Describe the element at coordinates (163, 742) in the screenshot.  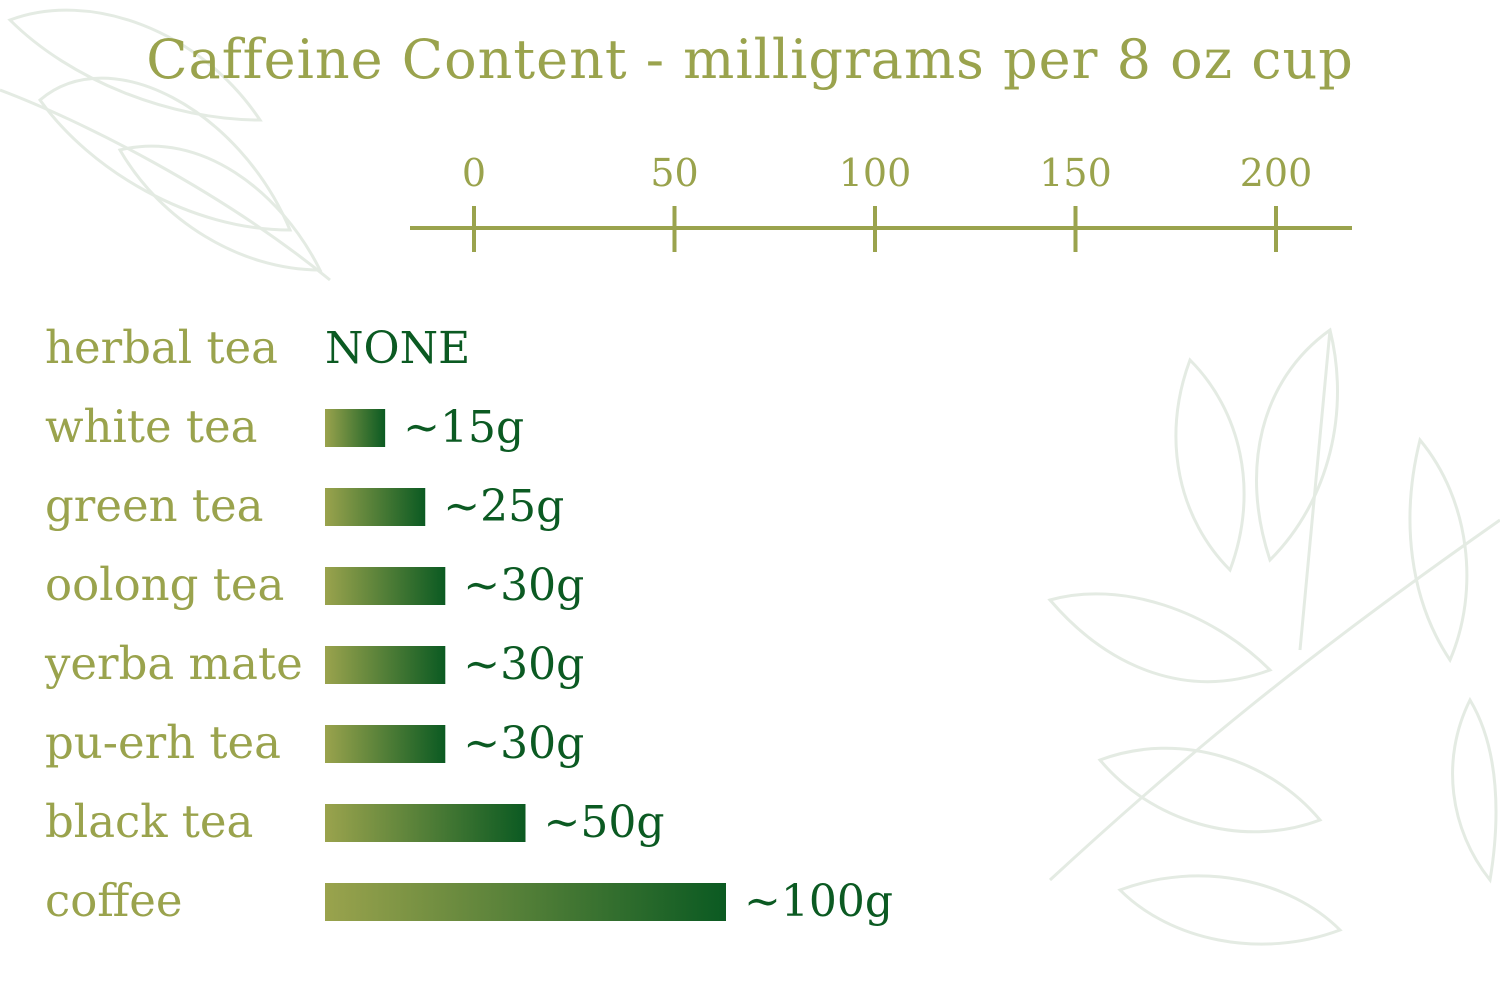
I see `category-label: pu-erh tea` at that location.